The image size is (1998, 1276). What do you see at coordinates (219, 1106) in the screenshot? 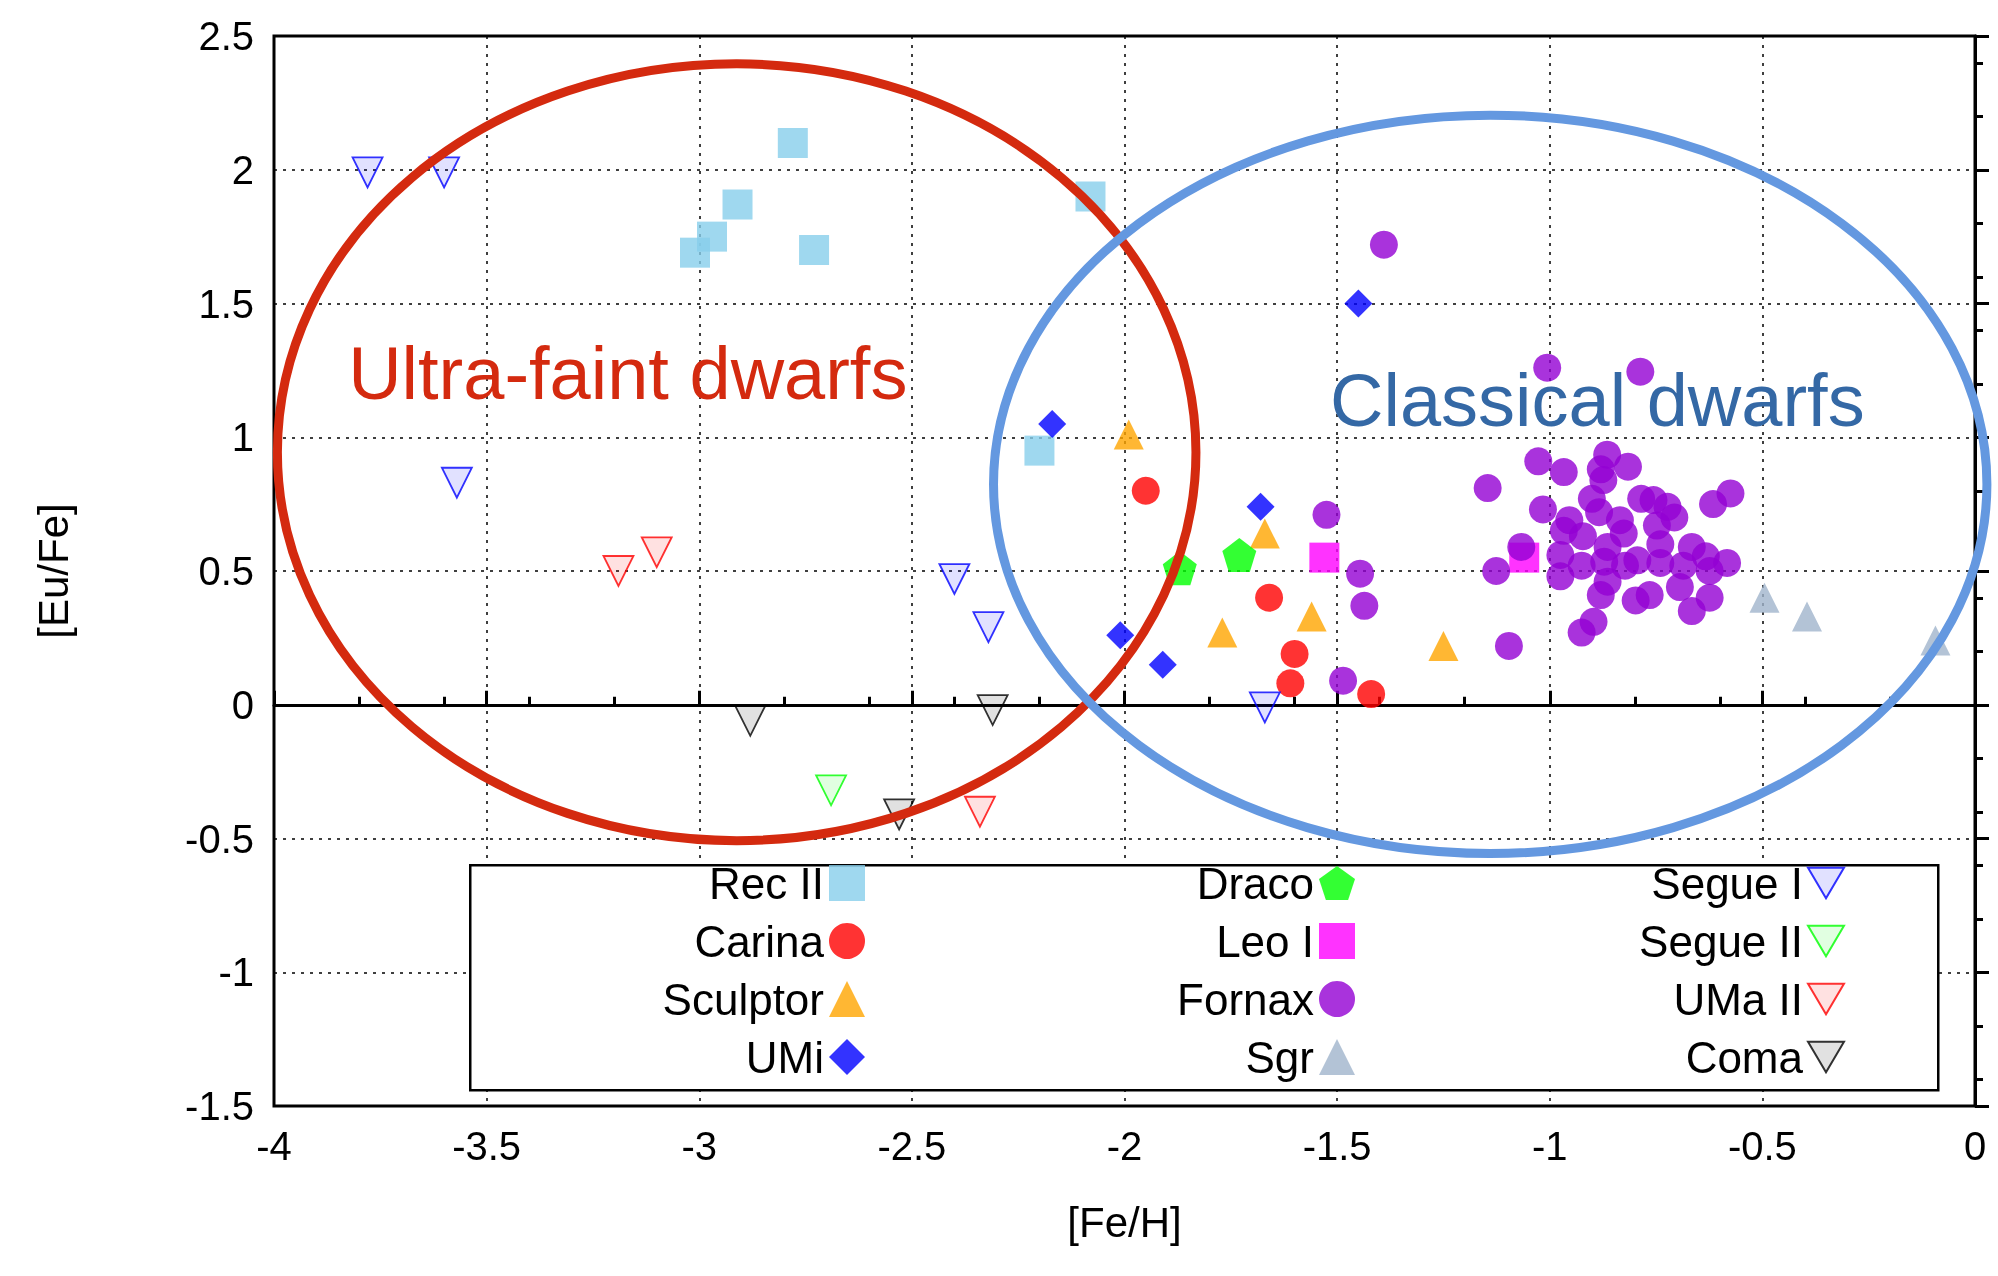
I see `y-tick-label: -1.5` at bounding box center [219, 1106].